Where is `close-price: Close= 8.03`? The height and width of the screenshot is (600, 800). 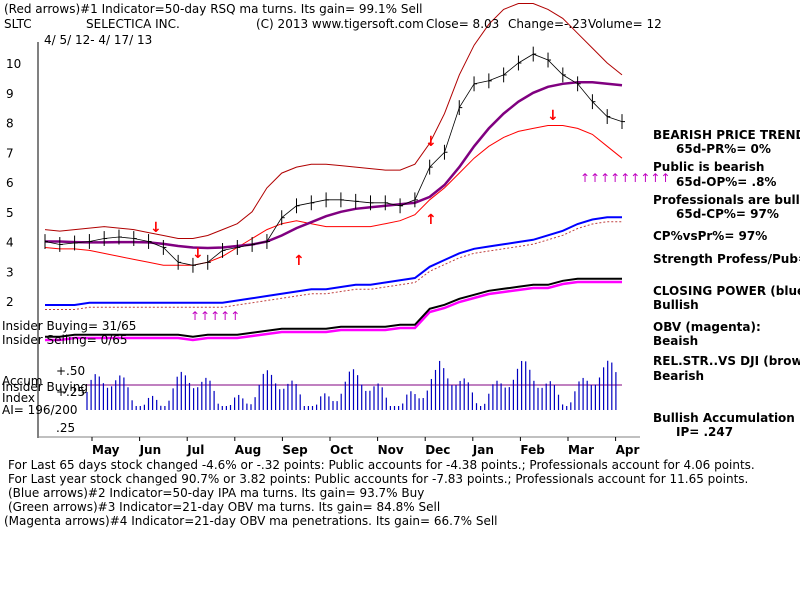 close-price: Close= 8.03 is located at coordinates (463, 24).